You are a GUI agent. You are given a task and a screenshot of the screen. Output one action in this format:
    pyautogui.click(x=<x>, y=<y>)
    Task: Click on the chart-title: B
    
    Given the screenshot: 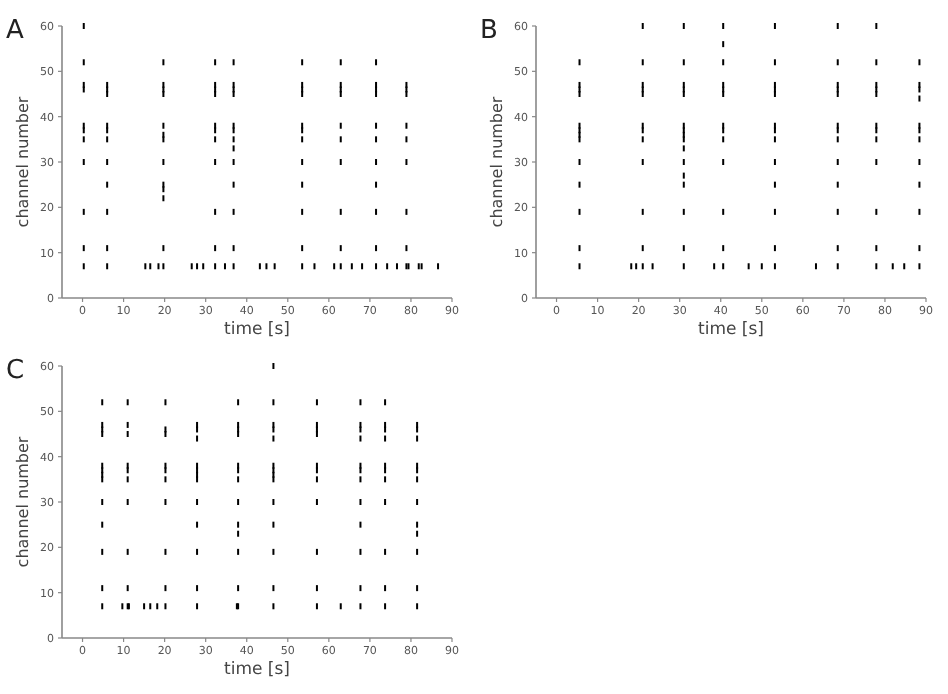 What is the action you would take?
    pyautogui.click(x=489, y=31)
    